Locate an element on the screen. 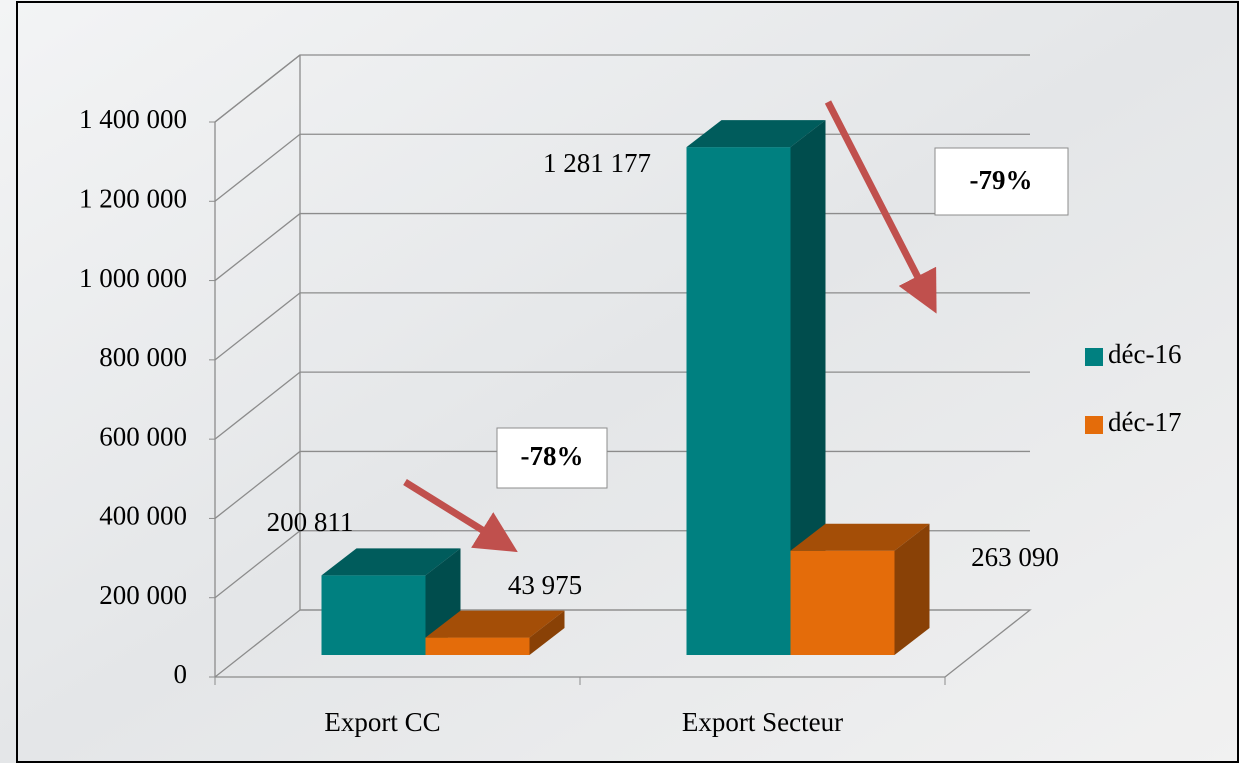 Image resolution: width=1239 pixels, height=763 pixels. y-tick-label: 200 000 is located at coordinates (143, 595).